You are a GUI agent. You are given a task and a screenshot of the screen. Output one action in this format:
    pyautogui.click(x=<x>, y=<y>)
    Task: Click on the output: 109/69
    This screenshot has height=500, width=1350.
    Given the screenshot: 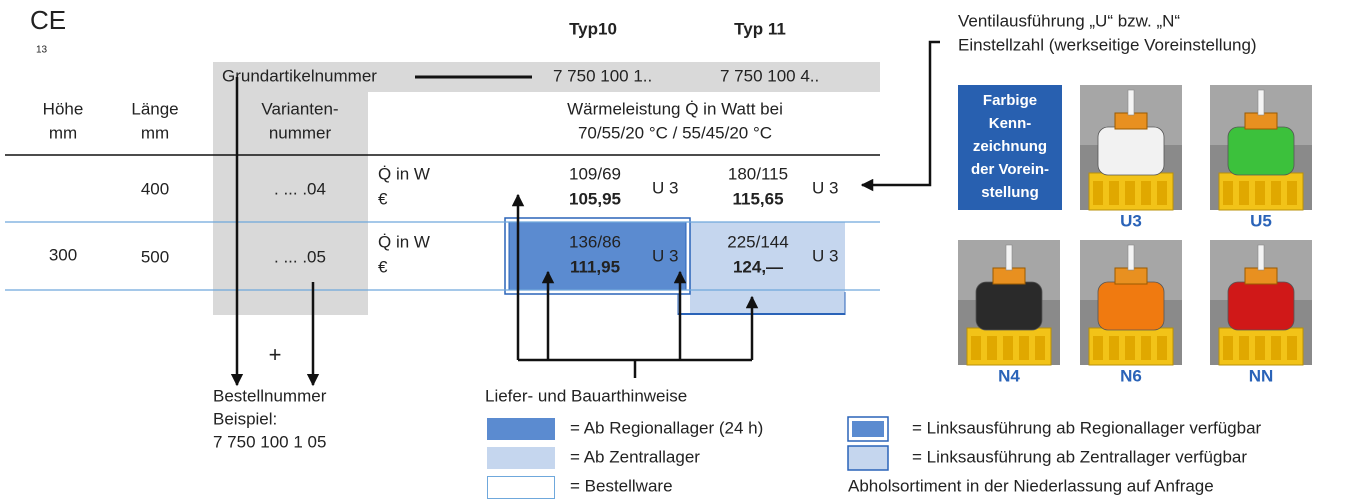 What is the action you would take?
    pyautogui.click(x=595, y=173)
    